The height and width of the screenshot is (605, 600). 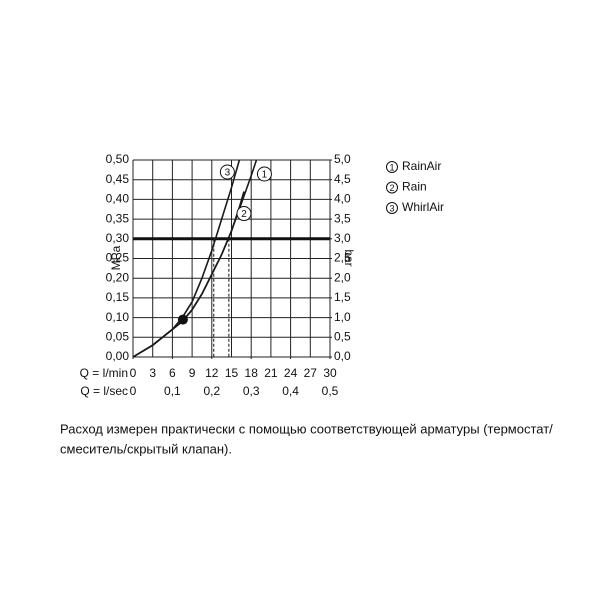 I want to click on x2-tick-label: 0,2, so click(x=211, y=391).